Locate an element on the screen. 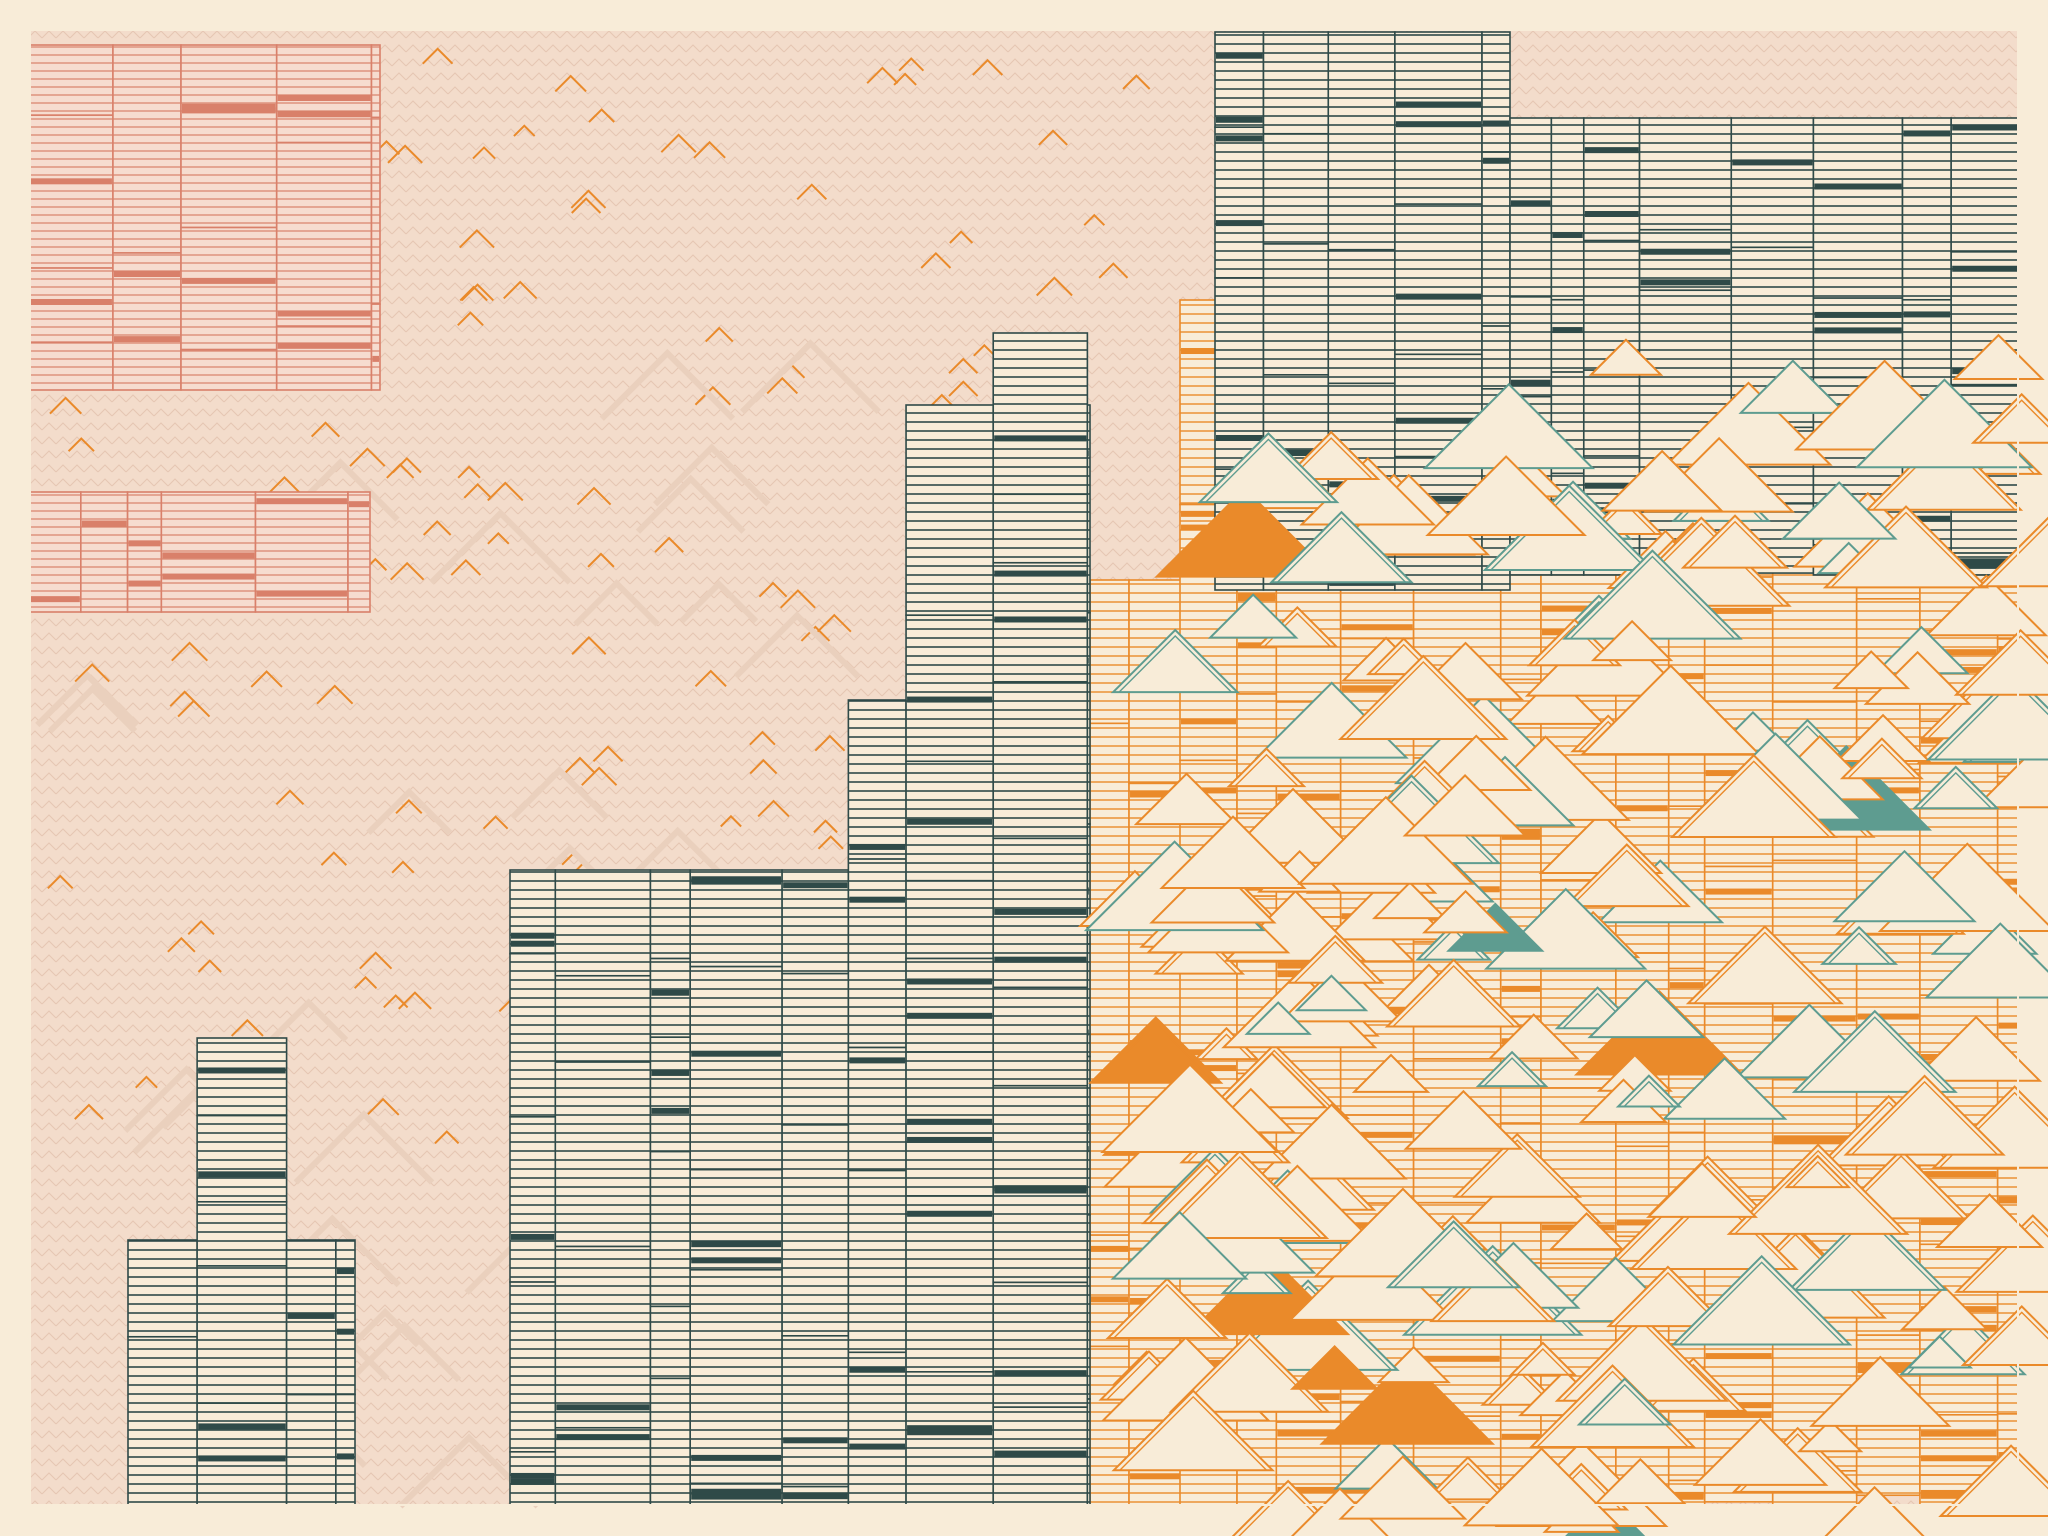 This screenshot has height=1536, width=2048. salmon-block is located at coordinates (324, 358).